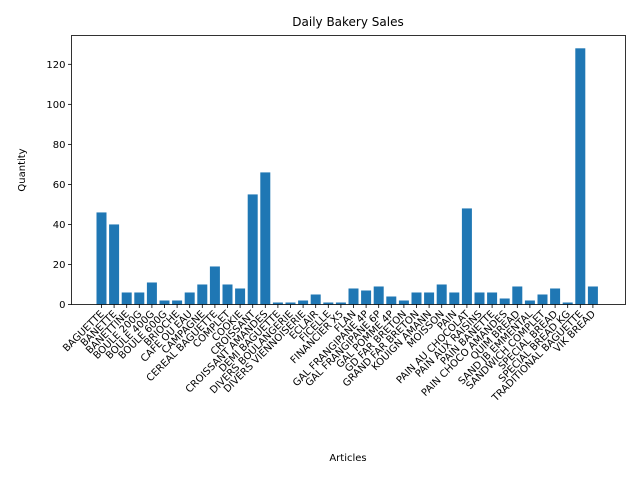 The height and width of the screenshot is (480, 640). What do you see at coordinates (59, 145) in the screenshot?
I see `y-tick-label: 80` at bounding box center [59, 145].